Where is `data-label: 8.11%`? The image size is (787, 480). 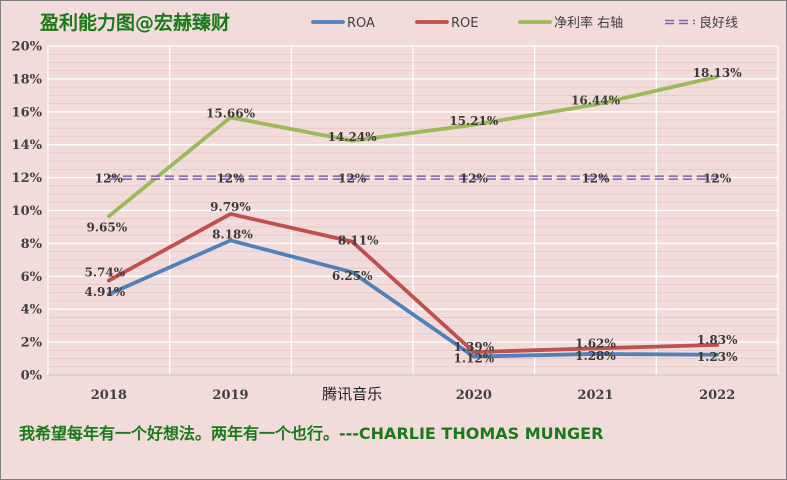
data-label: 8.11% is located at coordinates (358, 241).